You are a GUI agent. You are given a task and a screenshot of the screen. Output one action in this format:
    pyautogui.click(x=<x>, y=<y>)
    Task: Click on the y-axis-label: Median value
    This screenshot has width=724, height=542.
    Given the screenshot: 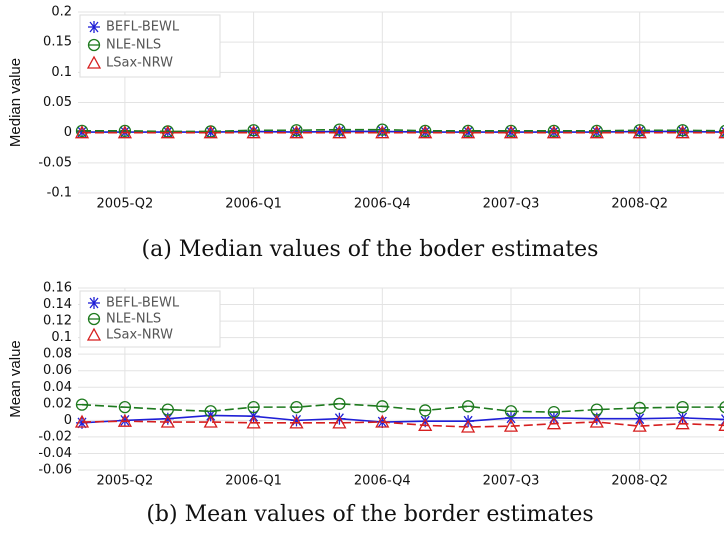 What is the action you would take?
    pyautogui.click(x=15, y=102)
    